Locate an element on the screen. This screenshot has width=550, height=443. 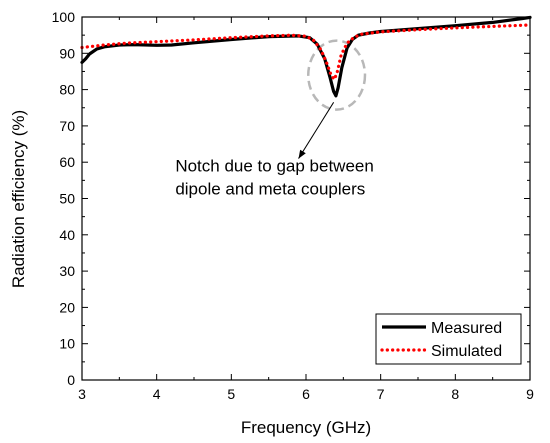
legend-box is located at coordinates (448, 339).